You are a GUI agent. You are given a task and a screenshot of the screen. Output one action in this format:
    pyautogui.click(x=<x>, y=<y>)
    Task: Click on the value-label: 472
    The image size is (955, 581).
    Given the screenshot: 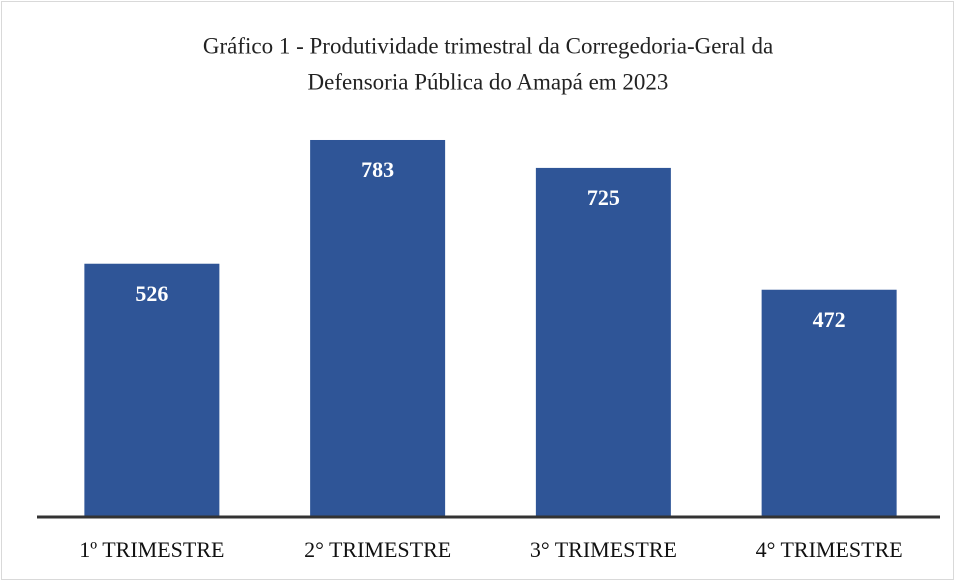 What is the action you would take?
    pyautogui.click(x=829, y=319)
    